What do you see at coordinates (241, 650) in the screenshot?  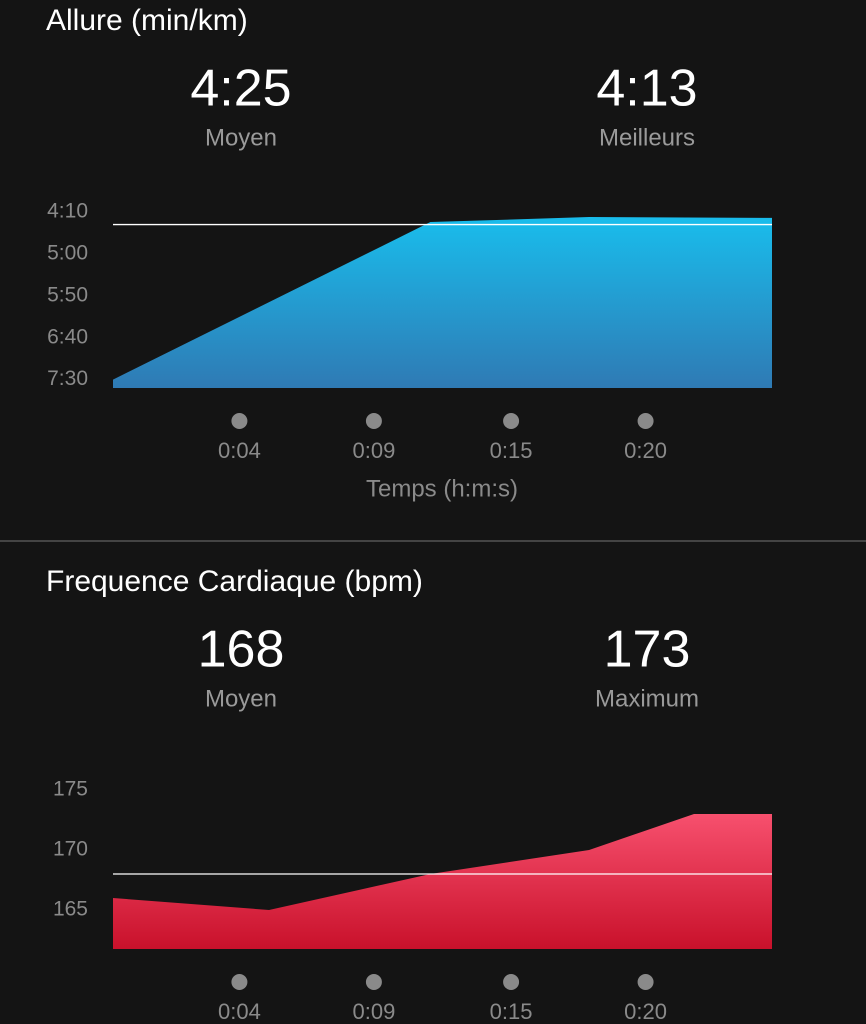 I see `stat-value: 168` at bounding box center [241, 650].